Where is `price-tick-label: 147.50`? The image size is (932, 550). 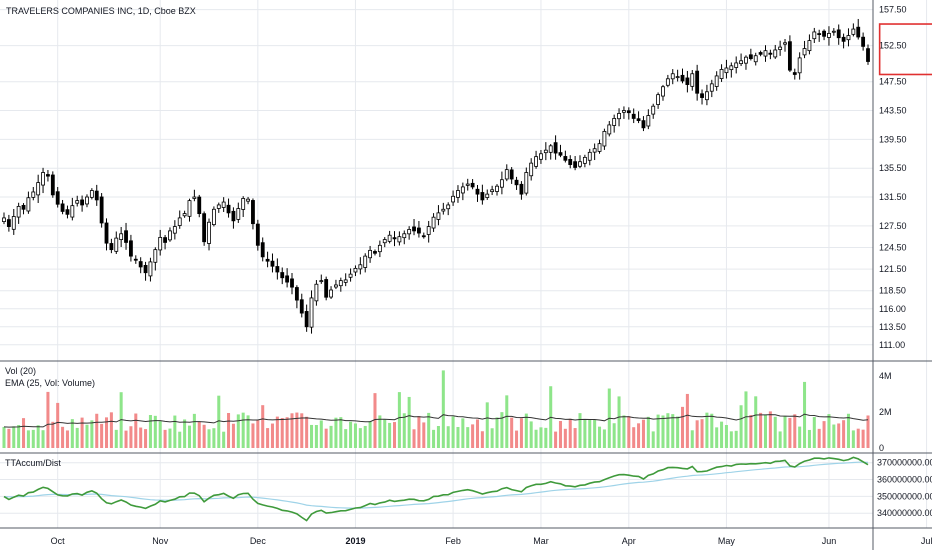 price-tick-label: 147.50 is located at coordinates (893, 82).